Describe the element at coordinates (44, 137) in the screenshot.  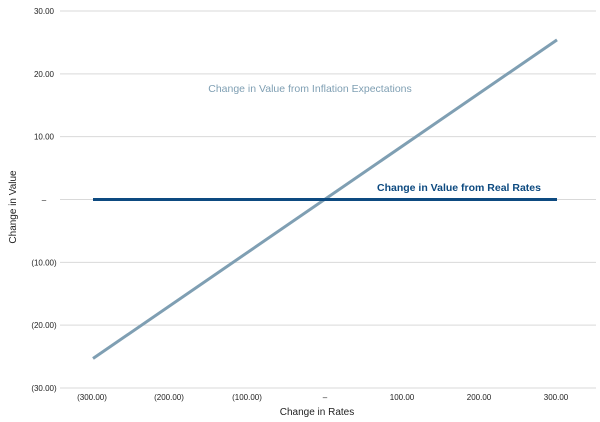
I see `y-tick-label: 10.00` at that location.